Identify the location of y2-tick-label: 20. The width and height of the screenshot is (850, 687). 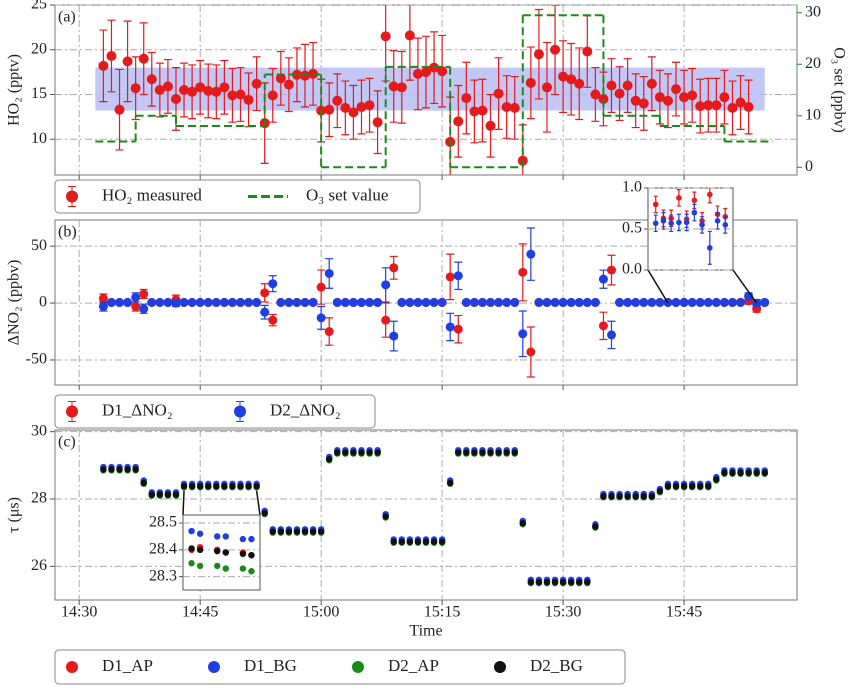
(813, 63).